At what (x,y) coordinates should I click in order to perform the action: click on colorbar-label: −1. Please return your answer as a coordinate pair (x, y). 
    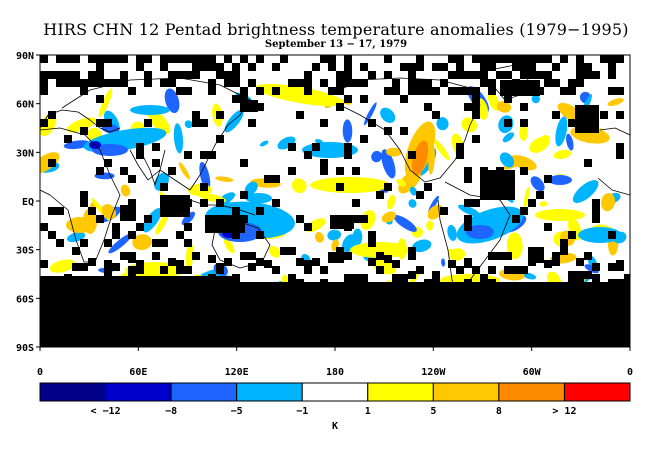
    Looking at the image, I should click on (302, 411).